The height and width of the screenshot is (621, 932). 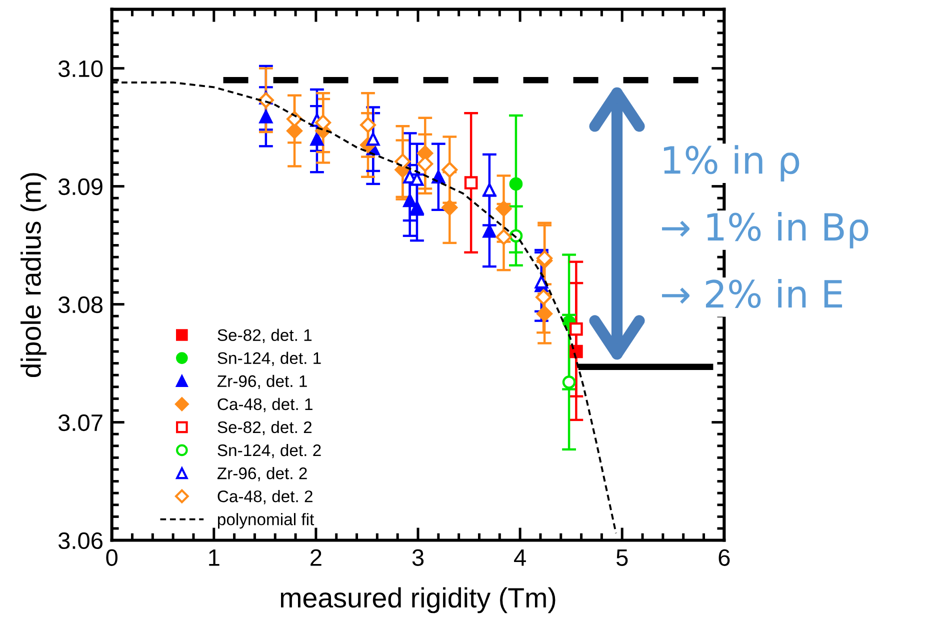 I want to click on y-tick-label: 3.08, so click(x=80, y=305).